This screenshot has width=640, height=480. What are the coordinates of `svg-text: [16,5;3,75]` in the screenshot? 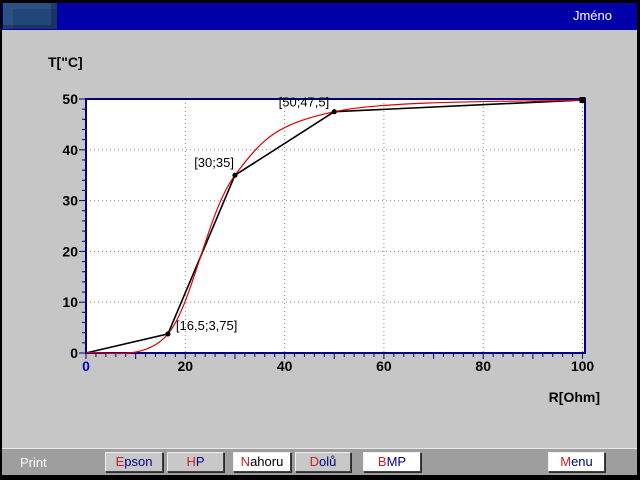 It's located at (206, 325).